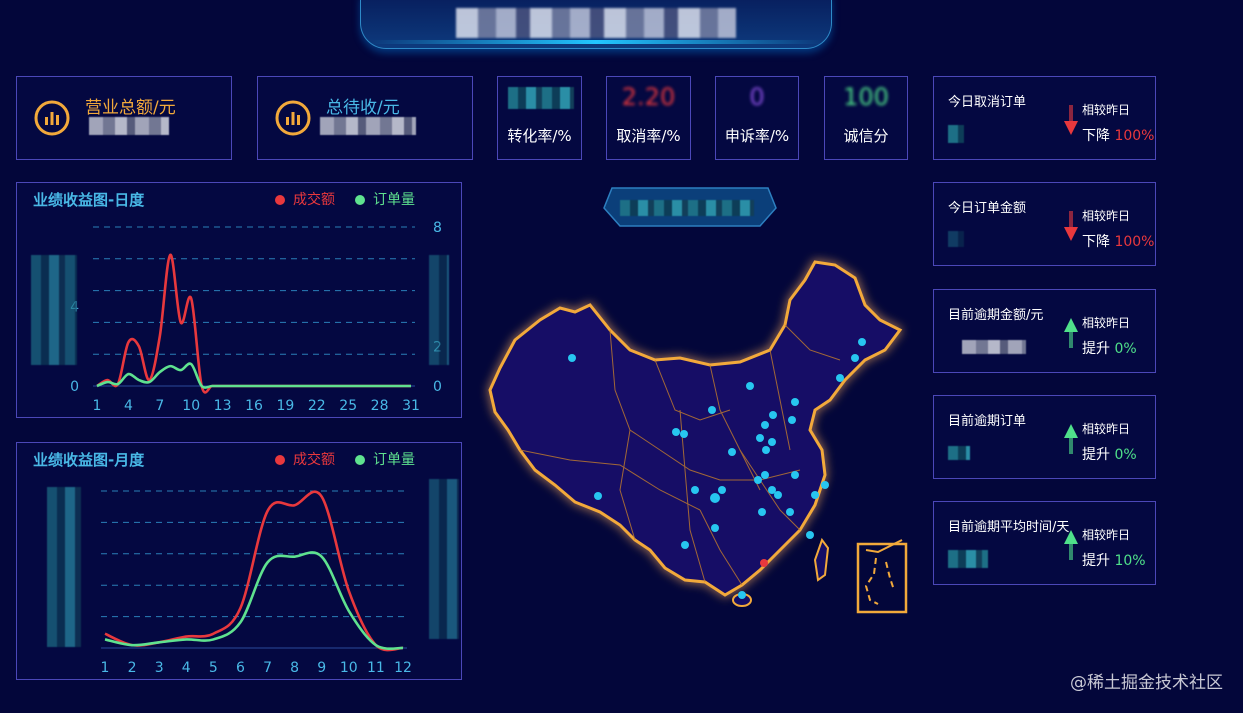  I want to click on kpi-card-pending: 总待收/元, so click(365, 118).